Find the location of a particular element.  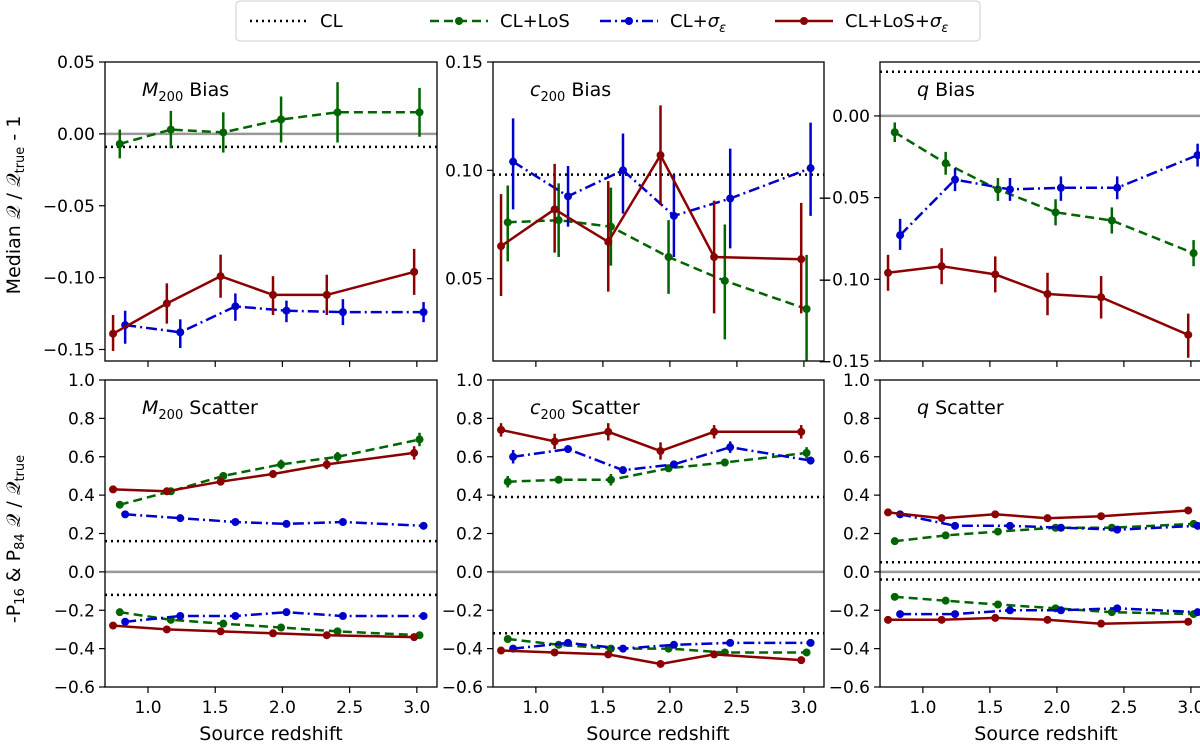

q-scatter-ytick-label: 0.0 is located at coordinates (856, 573).